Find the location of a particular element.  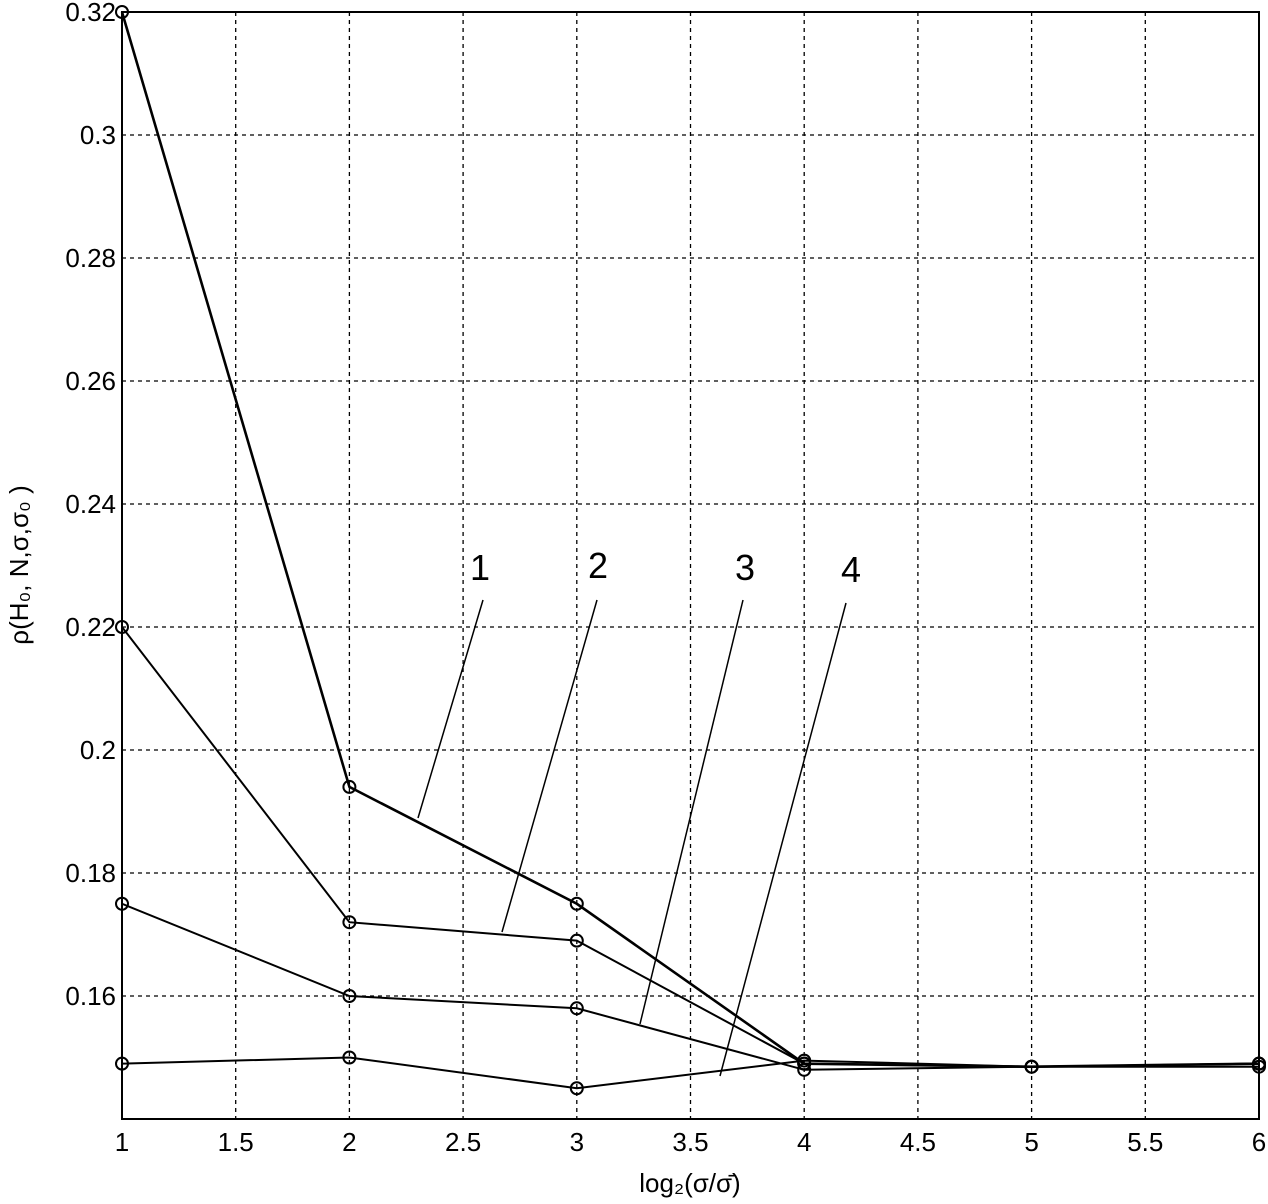

annotation: 4 is located at coordinates (851, 569).